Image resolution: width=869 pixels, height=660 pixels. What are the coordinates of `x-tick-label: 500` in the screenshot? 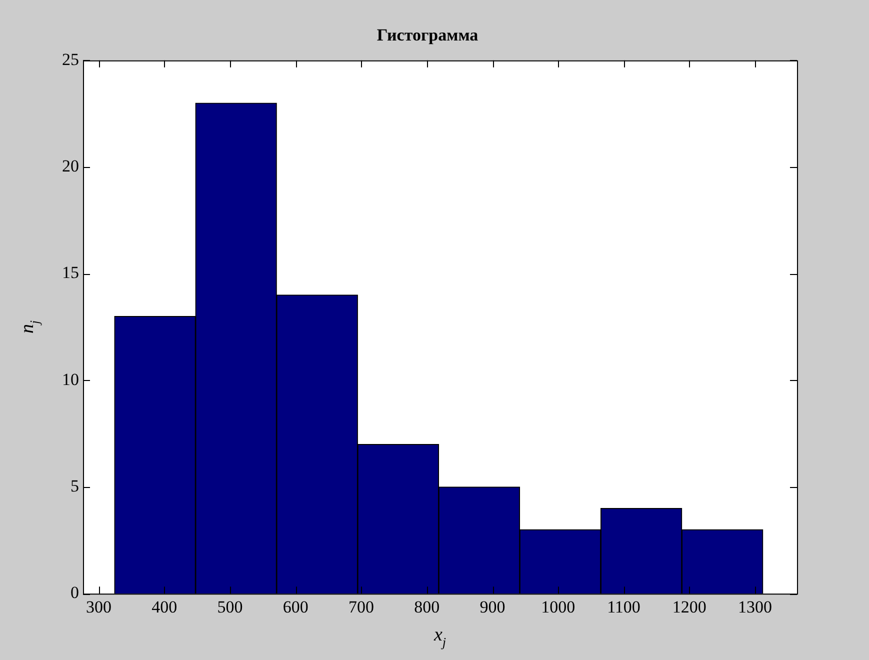 It's located at (230, 606).